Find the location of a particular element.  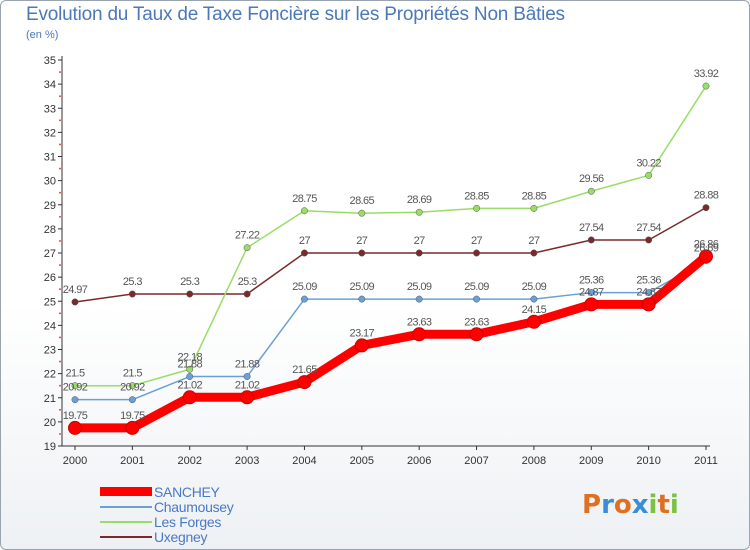

x-tick-label: 2001 is located at coordinates (132, 461).